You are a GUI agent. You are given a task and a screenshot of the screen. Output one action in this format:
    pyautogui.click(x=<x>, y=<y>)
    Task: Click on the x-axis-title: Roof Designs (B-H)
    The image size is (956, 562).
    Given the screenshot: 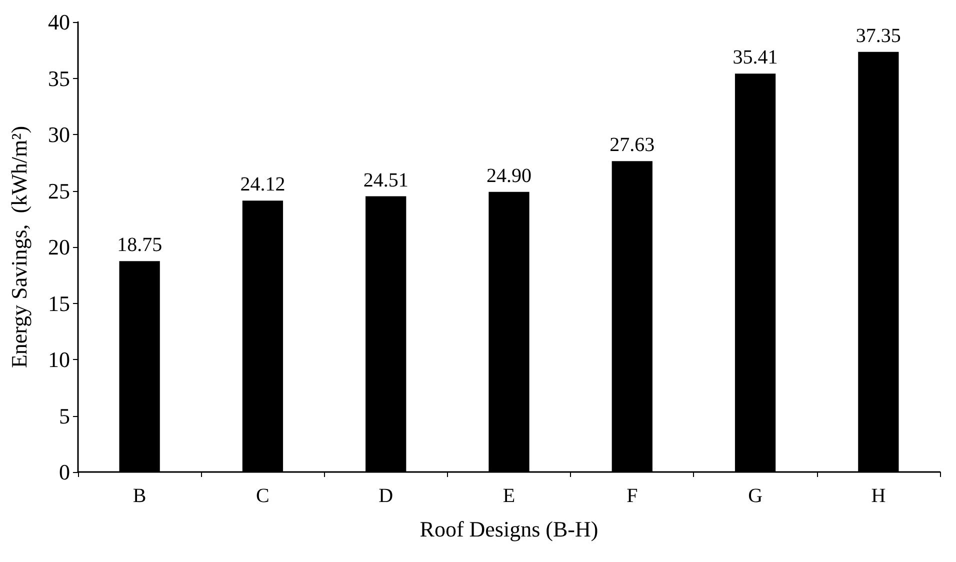 What is the action you would take?
    pyautogui.click(x=509, y=529)
    